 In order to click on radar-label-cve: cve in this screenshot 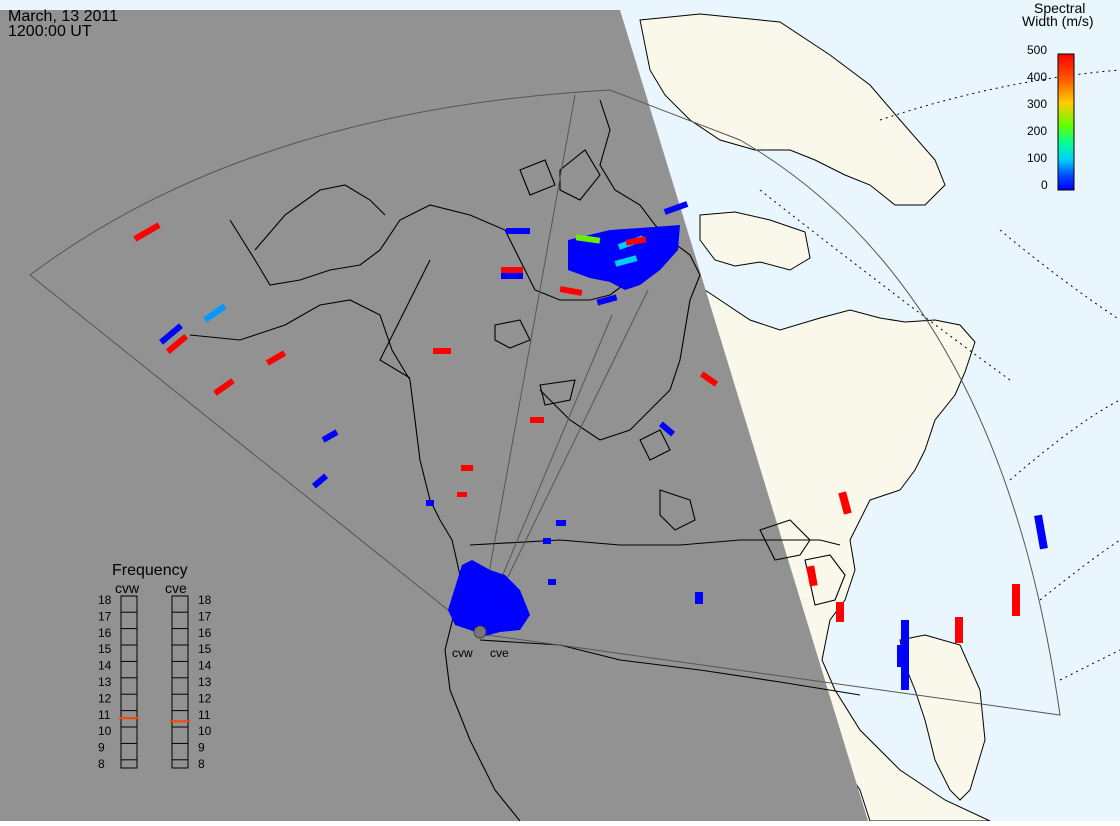, I will do `click(499, 653)`.